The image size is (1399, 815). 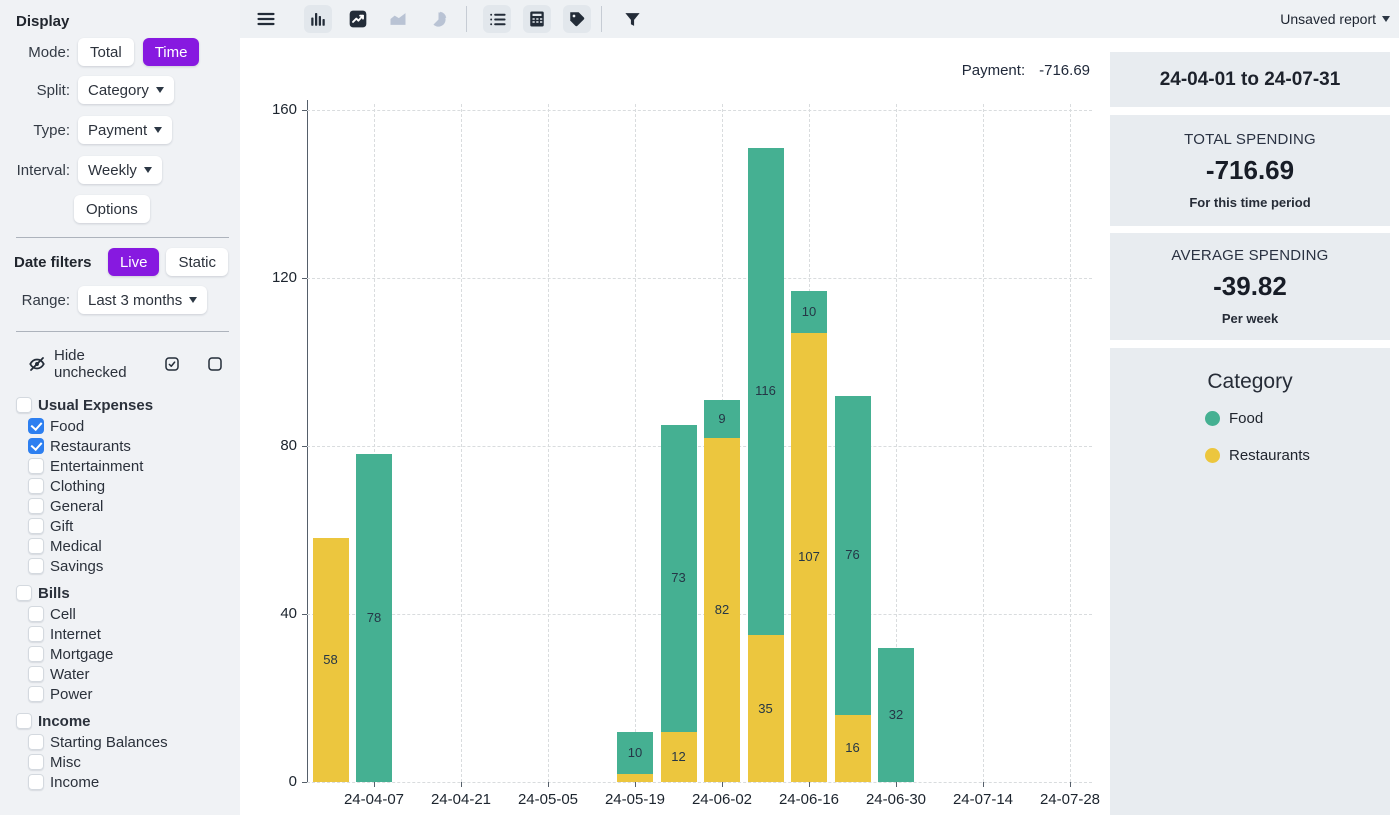 I want to click on category-item-entertainment: Entertainment, so click(x=120, y=466).